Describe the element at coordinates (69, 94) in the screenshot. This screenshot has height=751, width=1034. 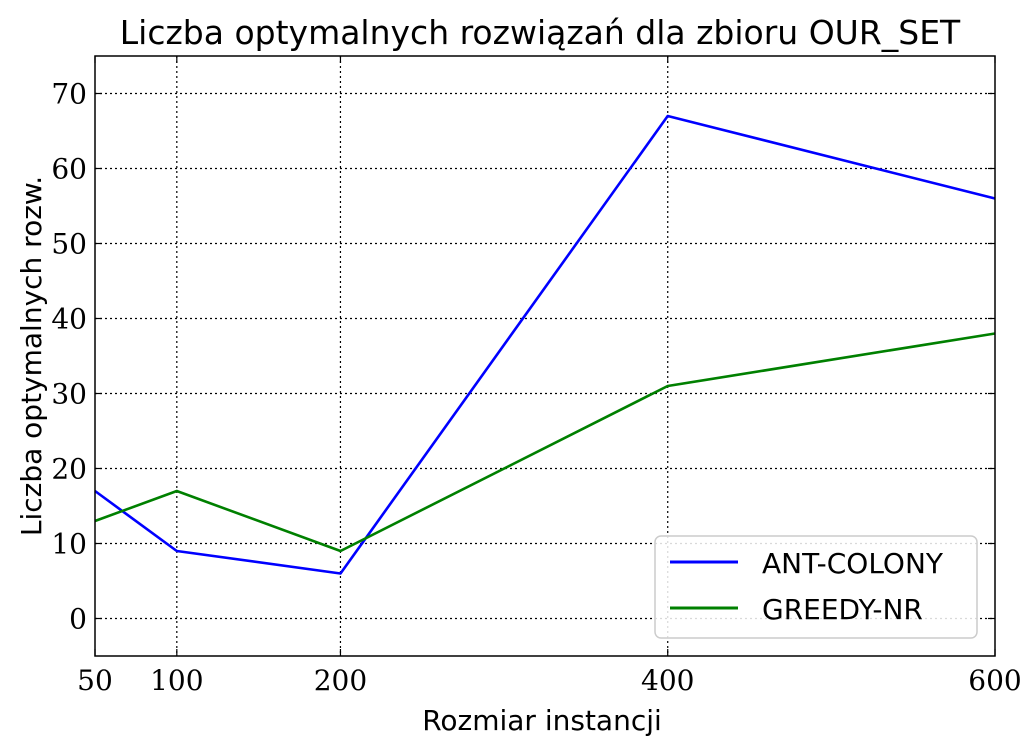
I see `y-tick-label-70: 70` at that location.